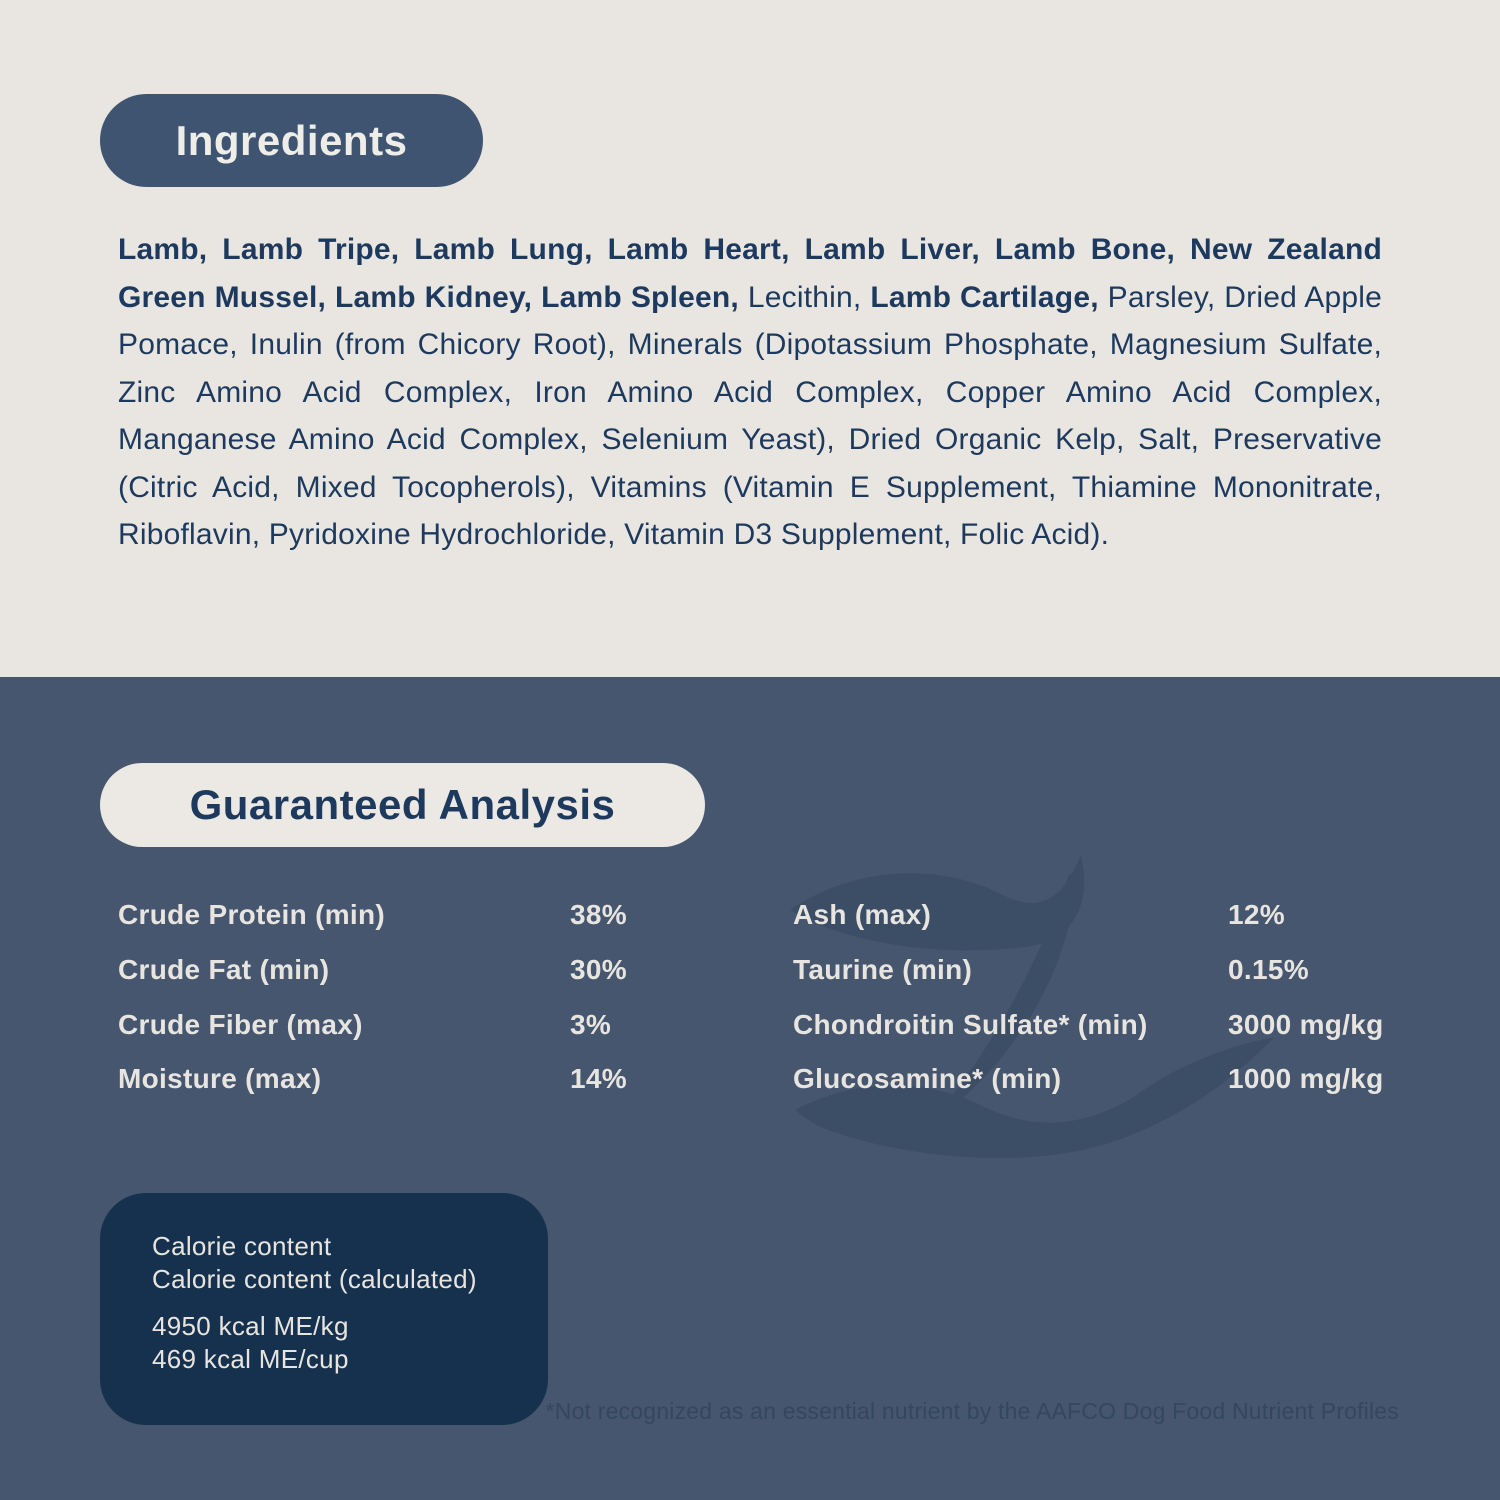 Image resolution: width=1500 pixels, height=1500 pixels. What do you see at coordinates (883, 970) in the screenshot?
I see `analysis-label: Taurine (min)` at bounding box center [883, 970].